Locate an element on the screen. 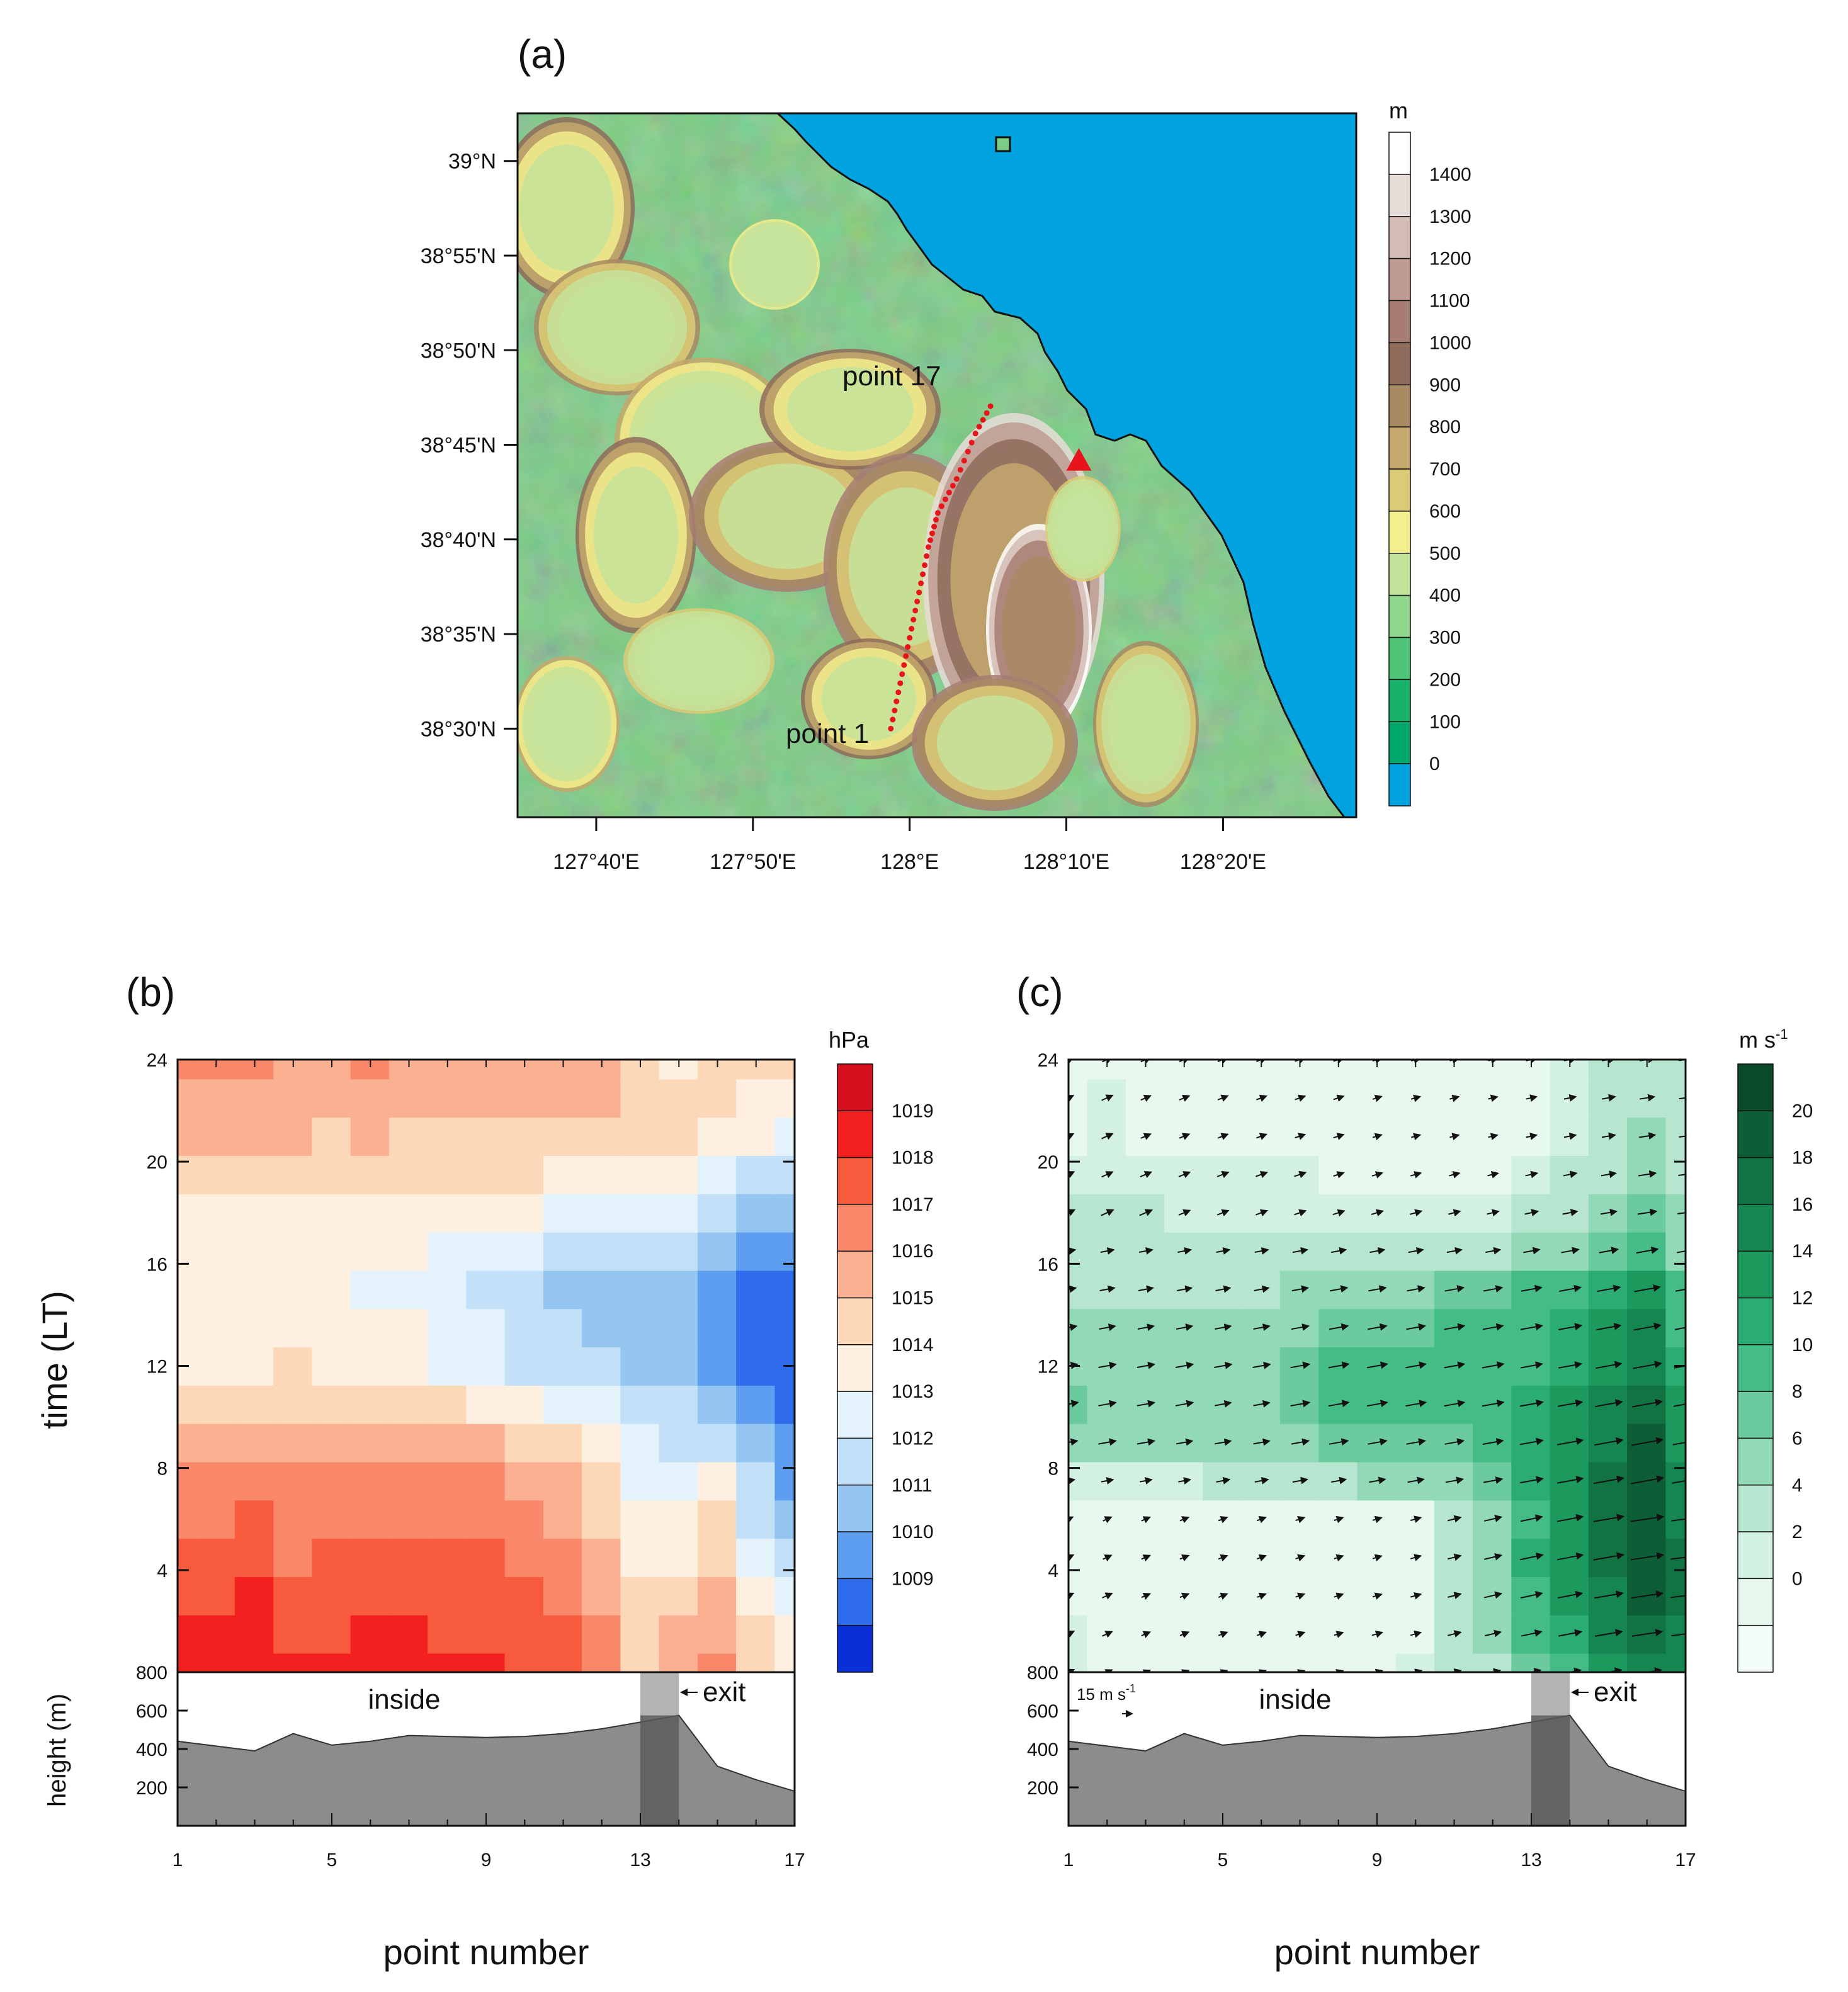  map-x-tick-label: 127°50'E is located at coordinates (753, 862).